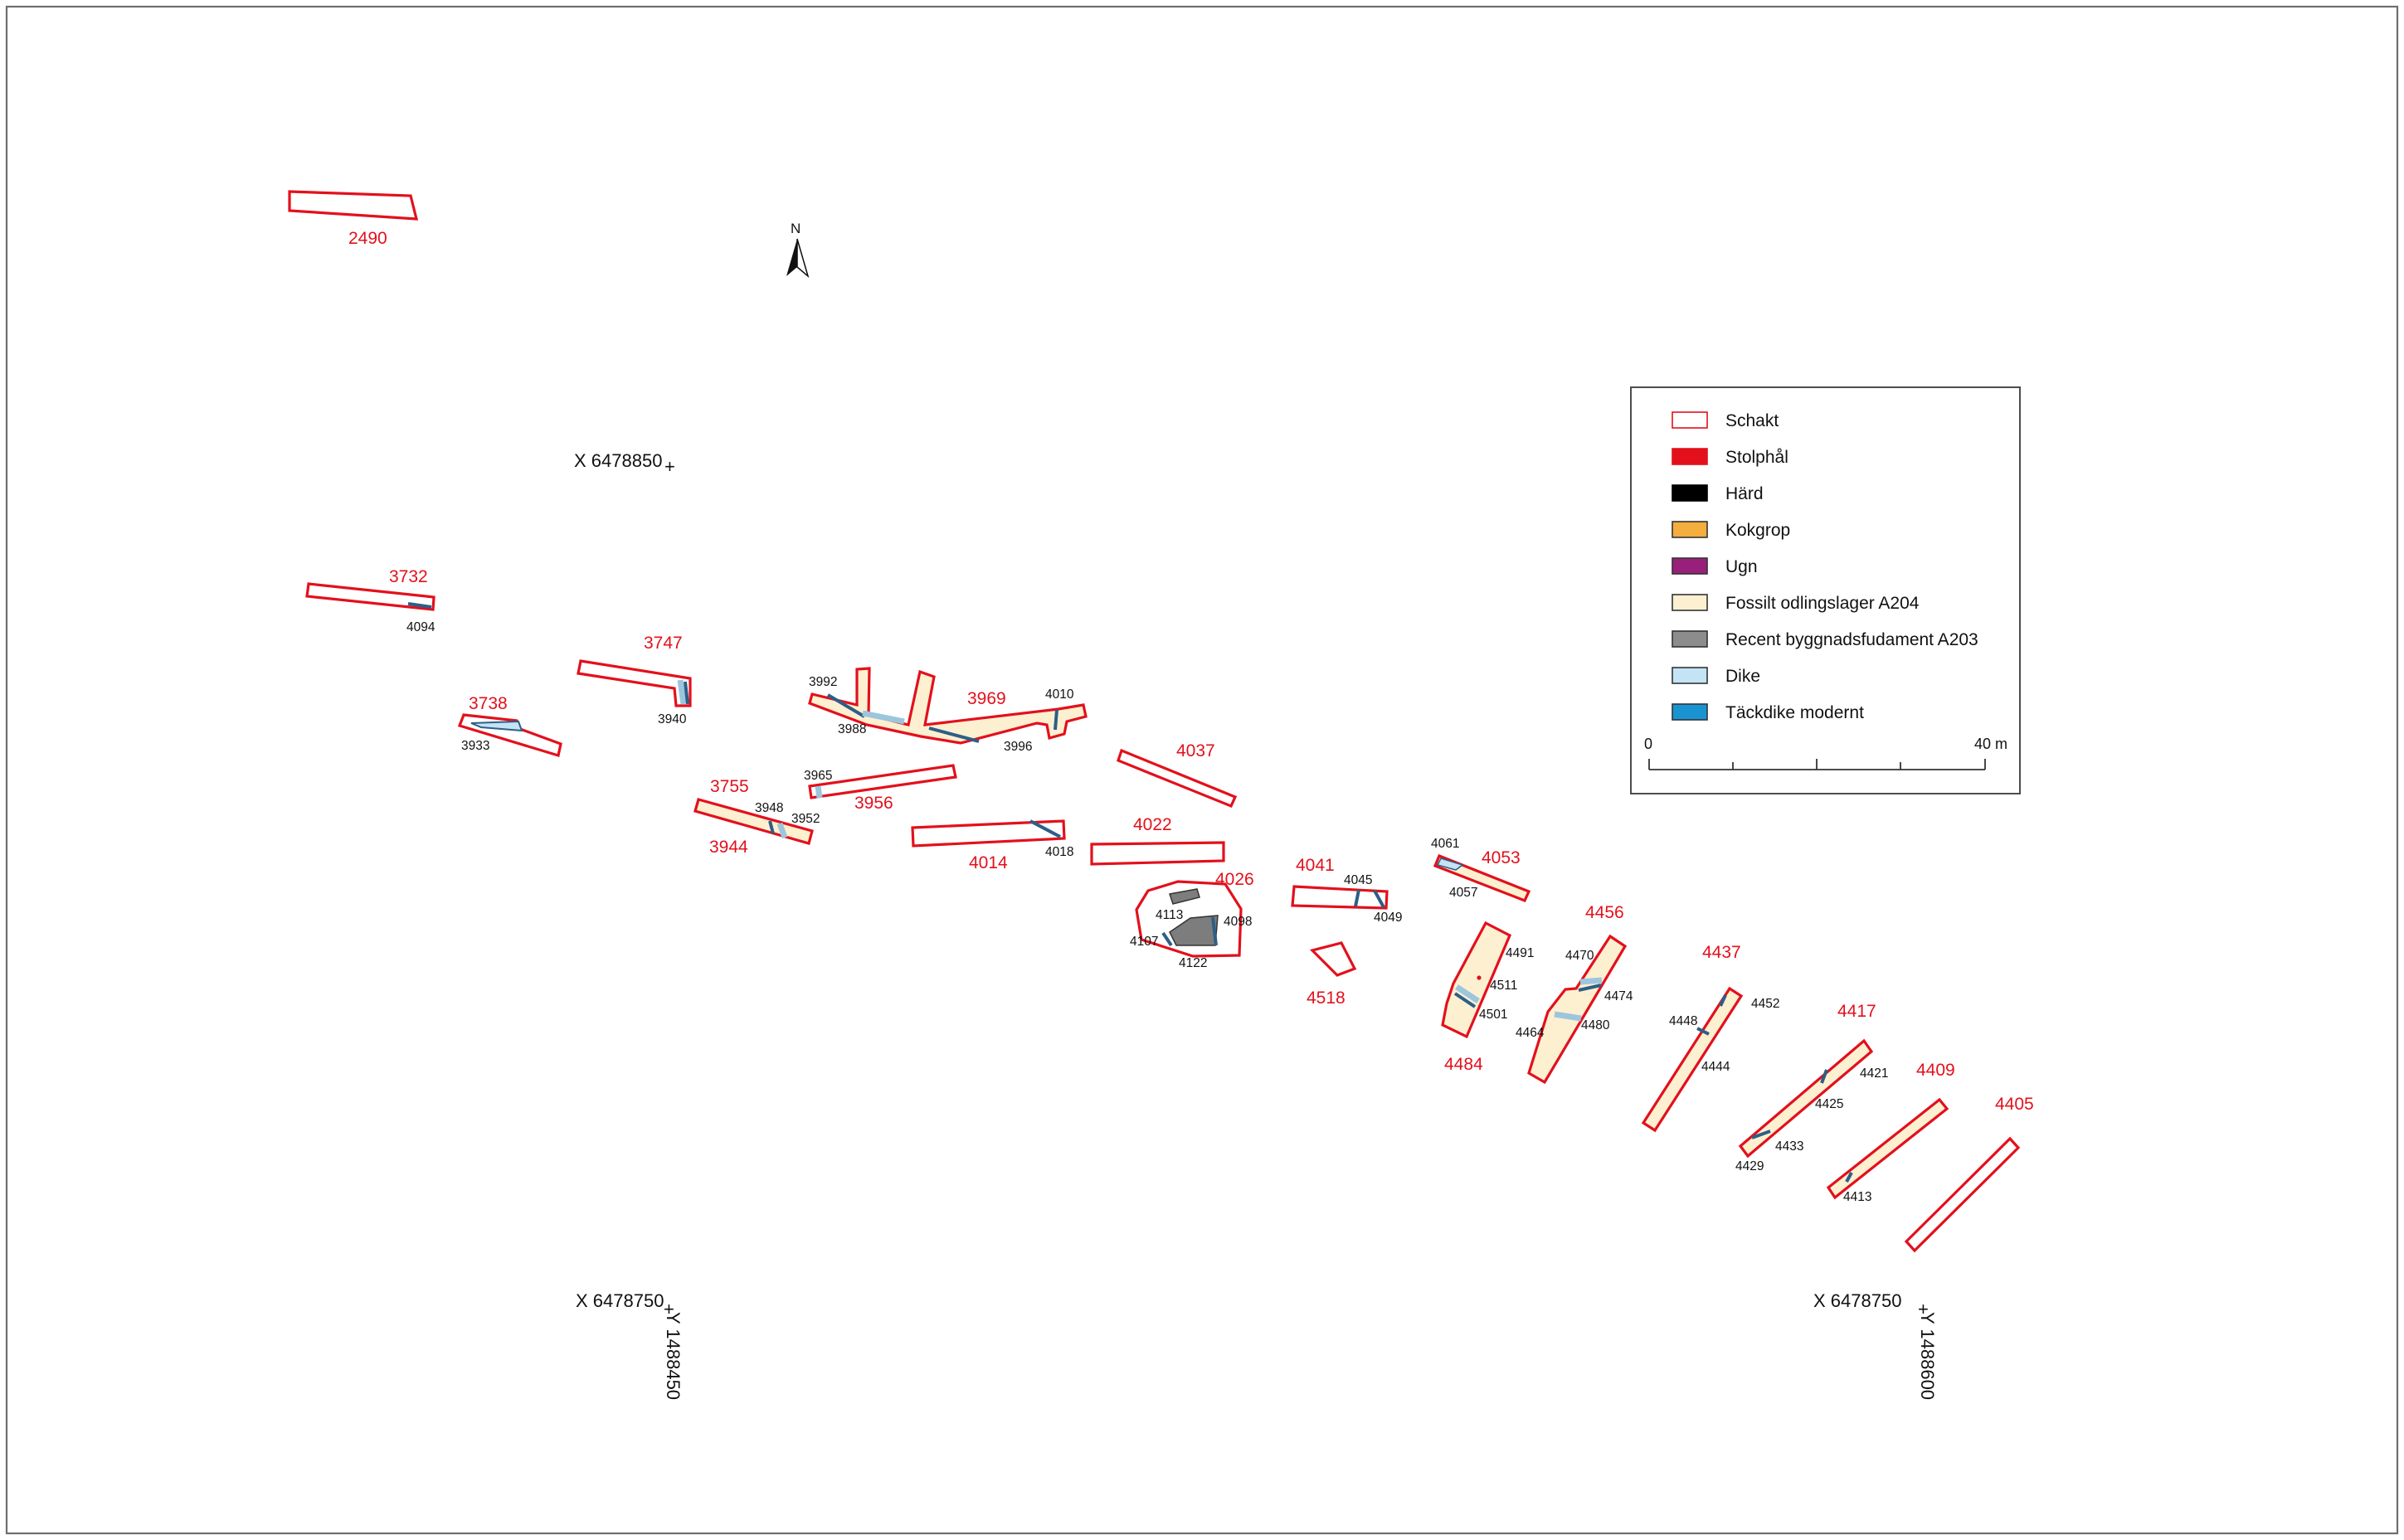 The height and width of the screenshot is (1540, 2404). Describe the element at coordinates (1520, 953) in the screenshot. I see `feature-label-4491: 4491` at that location.